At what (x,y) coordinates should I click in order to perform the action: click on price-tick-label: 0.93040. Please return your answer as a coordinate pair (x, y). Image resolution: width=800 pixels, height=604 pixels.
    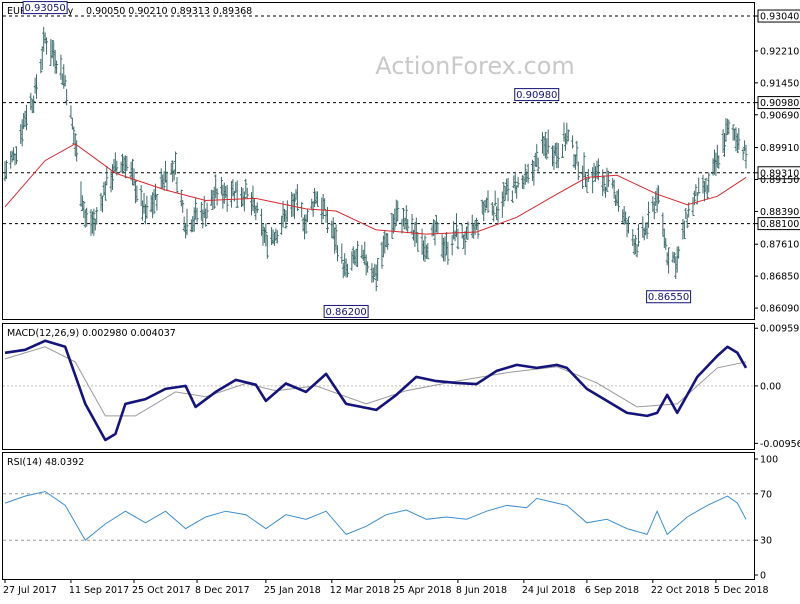
    Looking at the image, I should click on (779, 17).